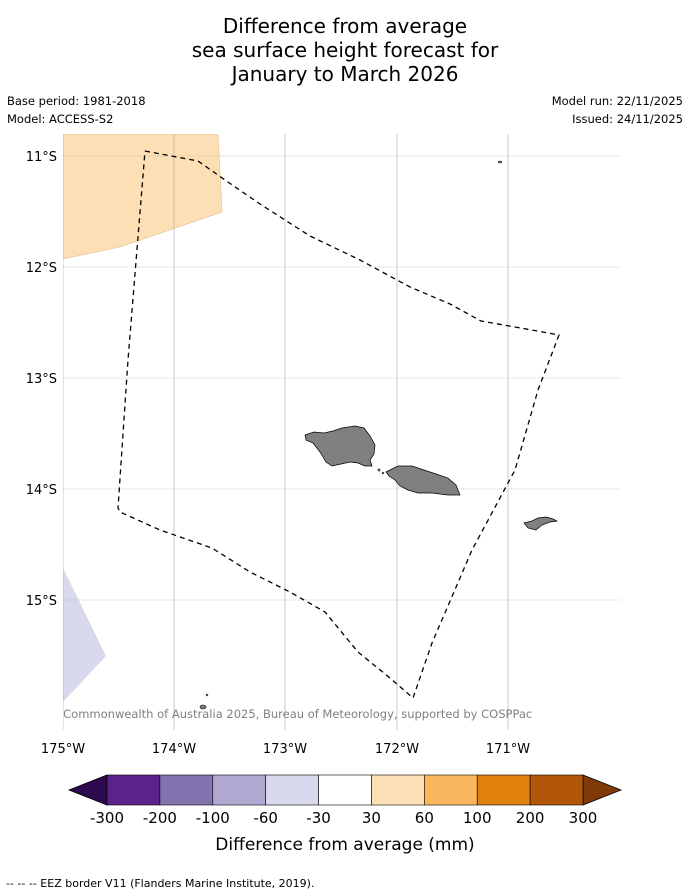 Image resolution: width=690 pixels, height=896 pixels. Describe the element at coordinates (423, 480) in the screenshot. I see `island-upolu` at that location.